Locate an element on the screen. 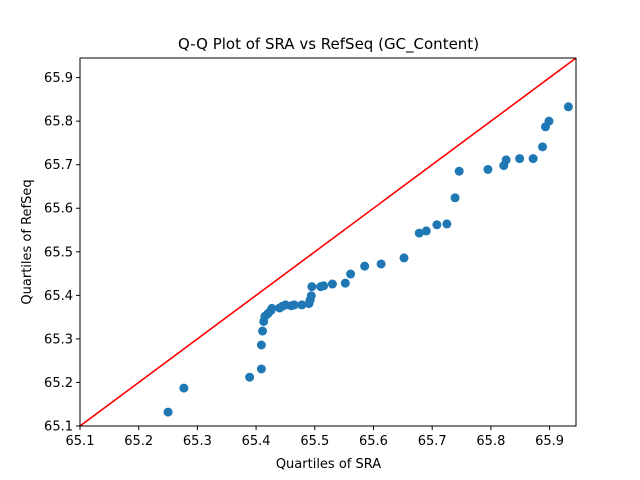  y-tick-label: 65.6 is located at coordinates (58, 209).